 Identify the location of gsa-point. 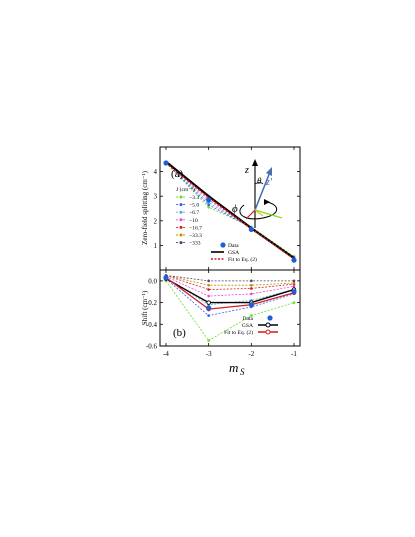
(208, 302).